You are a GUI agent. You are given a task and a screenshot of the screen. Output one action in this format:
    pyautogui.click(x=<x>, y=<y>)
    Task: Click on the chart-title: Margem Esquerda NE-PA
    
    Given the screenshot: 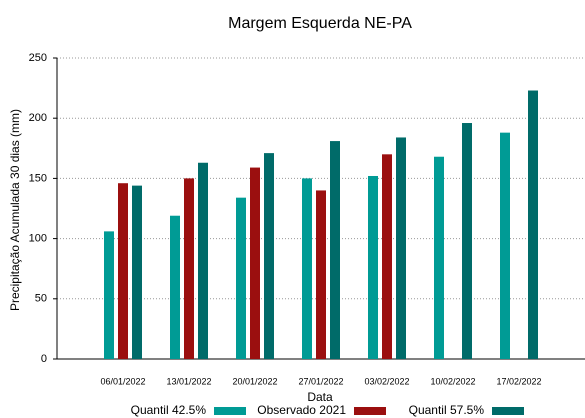 What is the action you would take?
    pyautogui.click(x=320, y=23)
    